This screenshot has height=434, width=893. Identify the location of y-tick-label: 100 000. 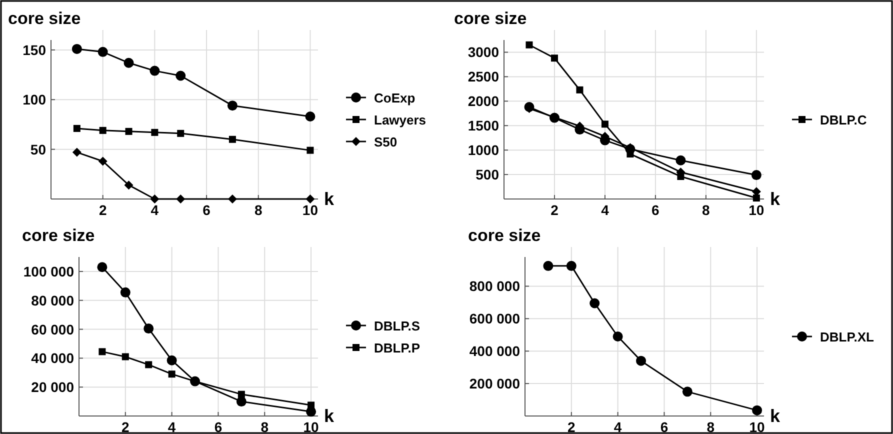
(48, 271).